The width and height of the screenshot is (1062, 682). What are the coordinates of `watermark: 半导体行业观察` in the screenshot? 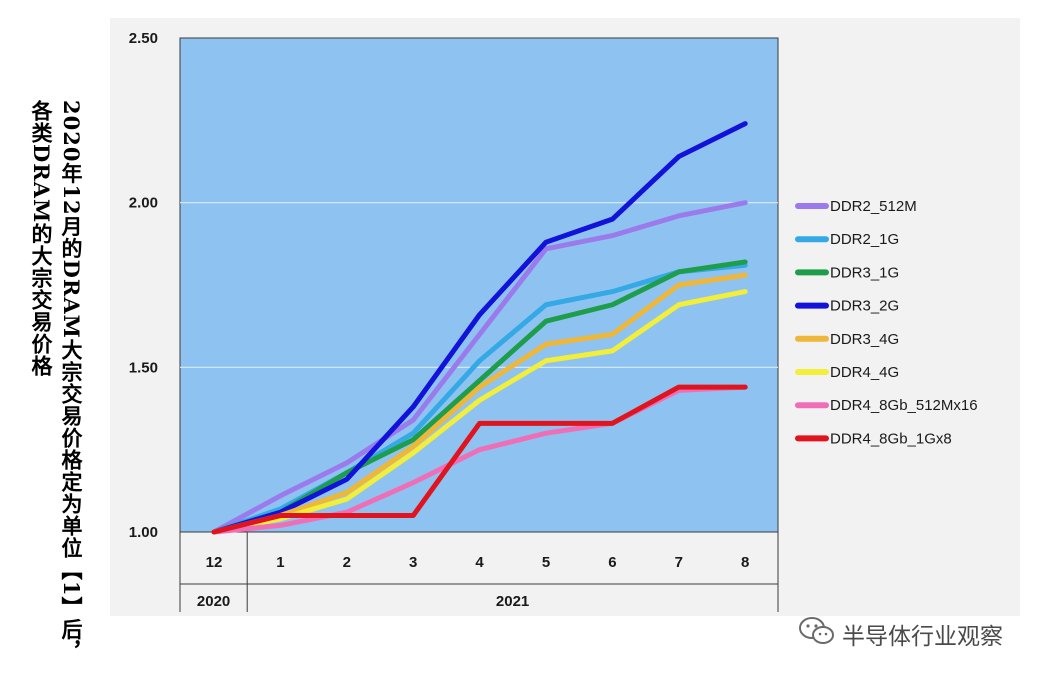 It's located at (900, 634).